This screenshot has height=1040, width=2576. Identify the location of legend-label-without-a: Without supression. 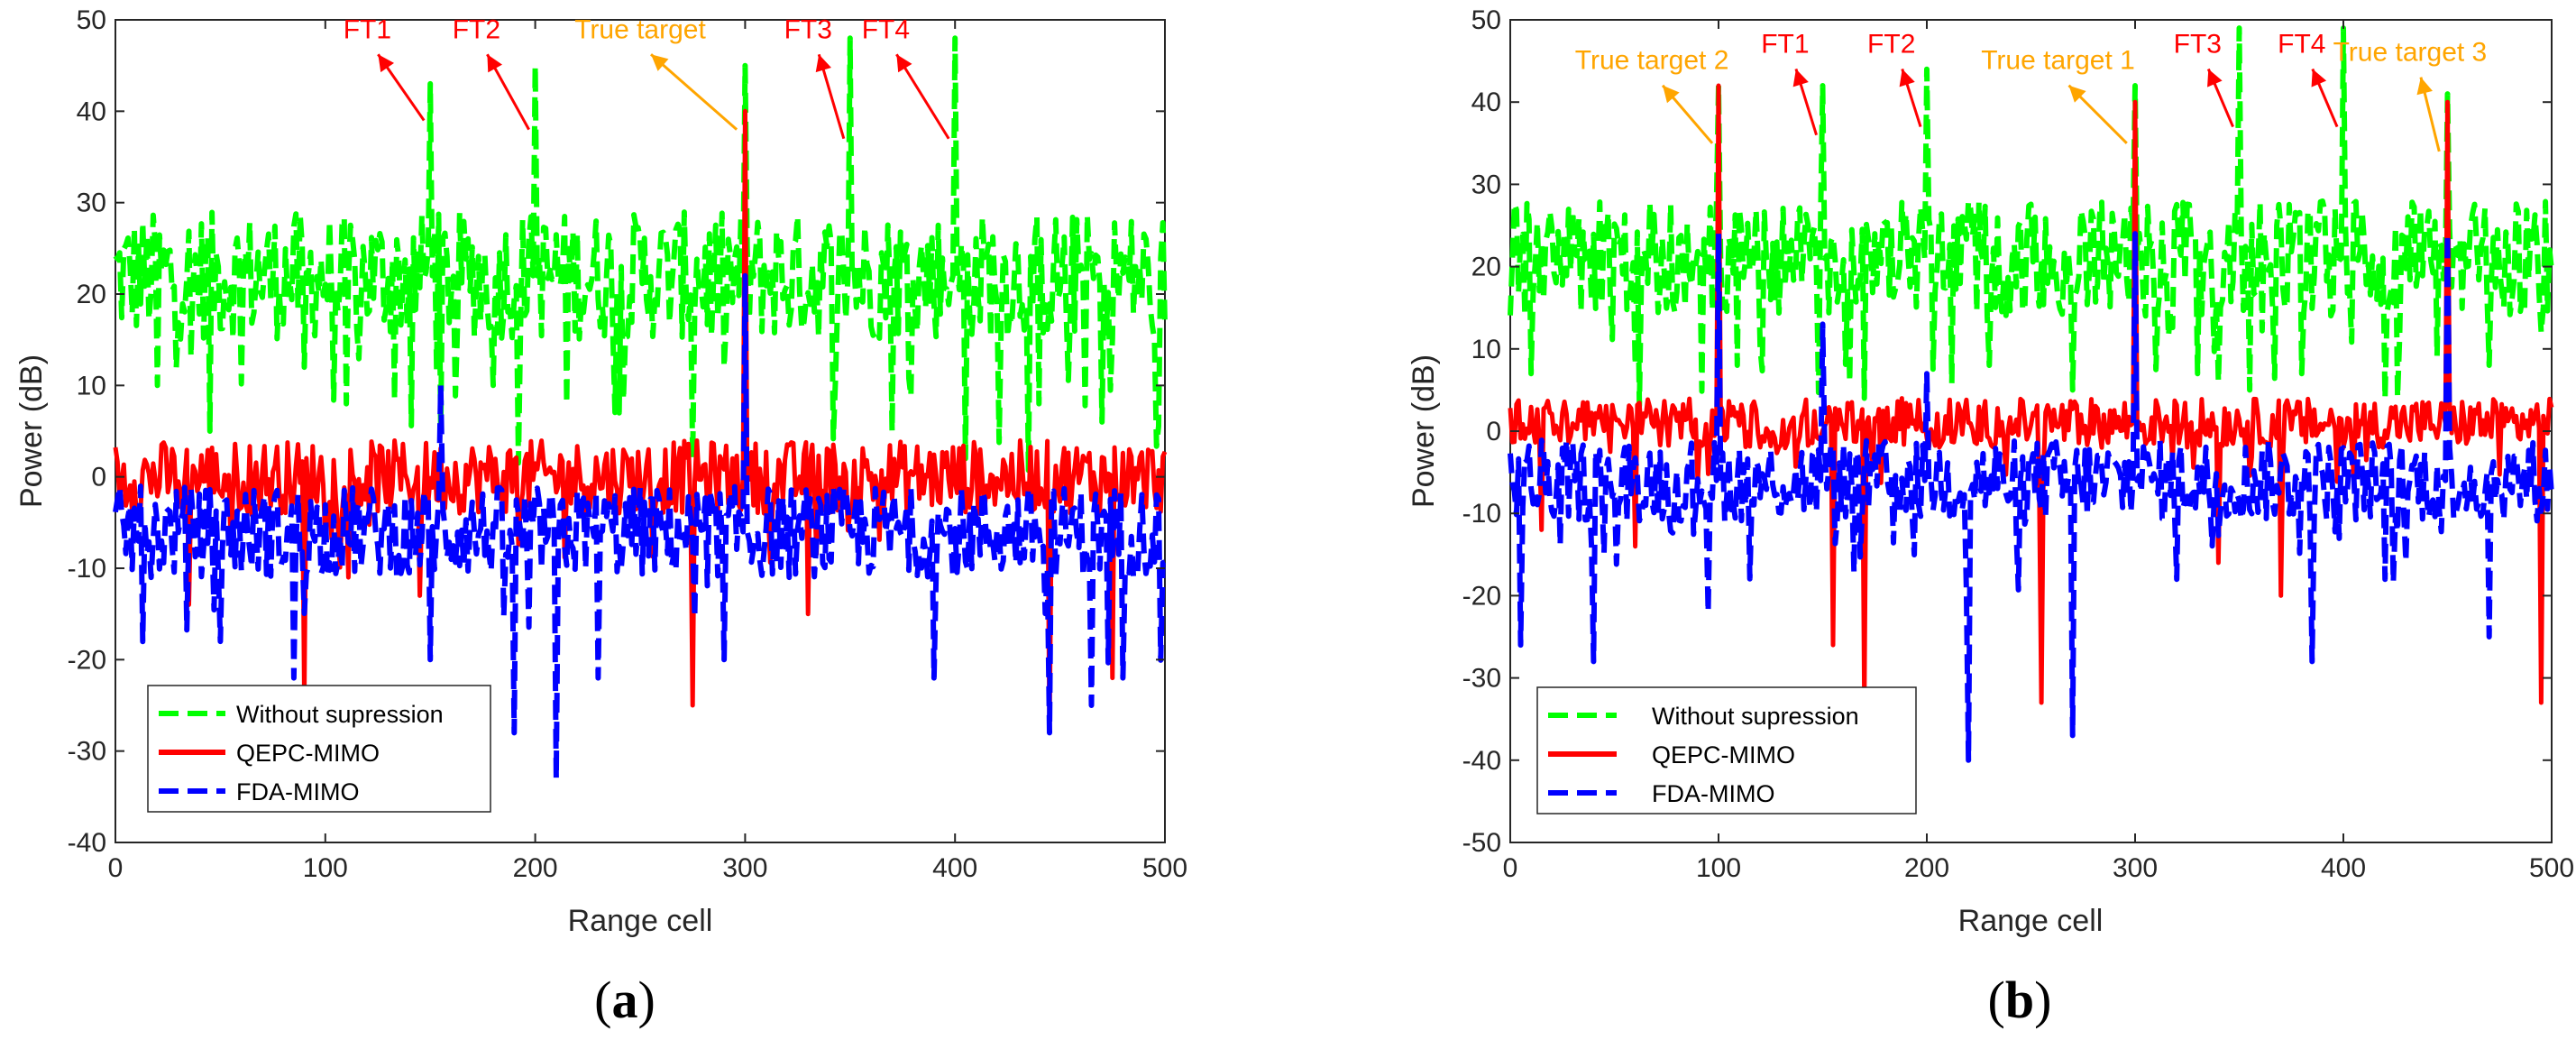
(340, 714).